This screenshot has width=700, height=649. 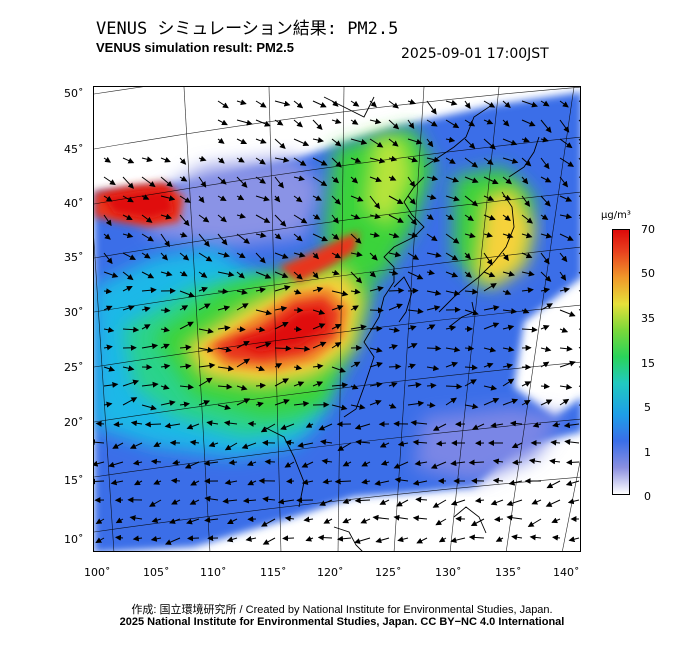 I want to click on colorbar, so click(x=621, y=362).